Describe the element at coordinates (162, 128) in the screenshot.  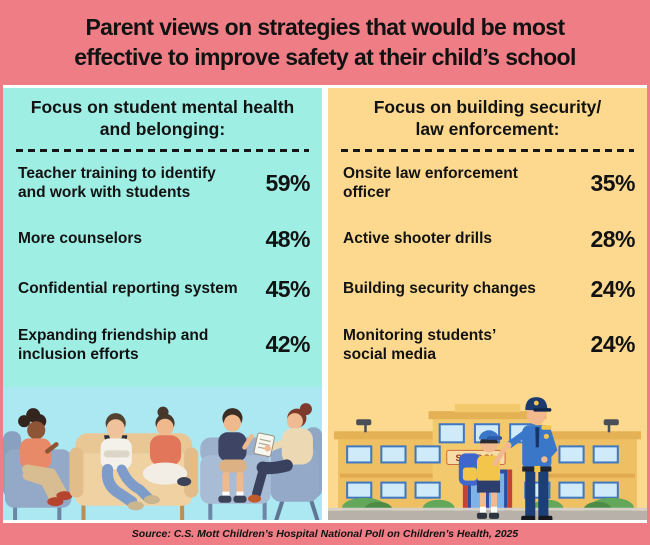
I see `heading-line: and belonging:` at that location.